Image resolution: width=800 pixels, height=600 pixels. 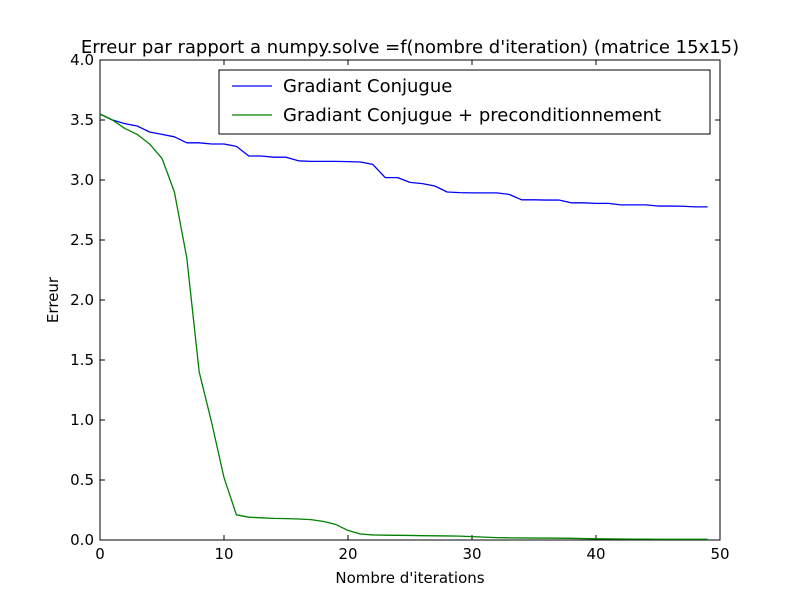 I want to click on y-tick-label: 2.5, so click(x=82, y=240).